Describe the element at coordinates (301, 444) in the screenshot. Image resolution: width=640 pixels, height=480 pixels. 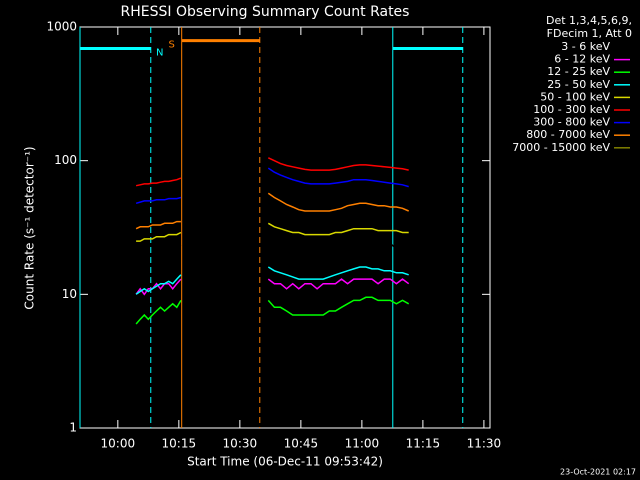
I see `x-tick-label: 10:45` at that location.